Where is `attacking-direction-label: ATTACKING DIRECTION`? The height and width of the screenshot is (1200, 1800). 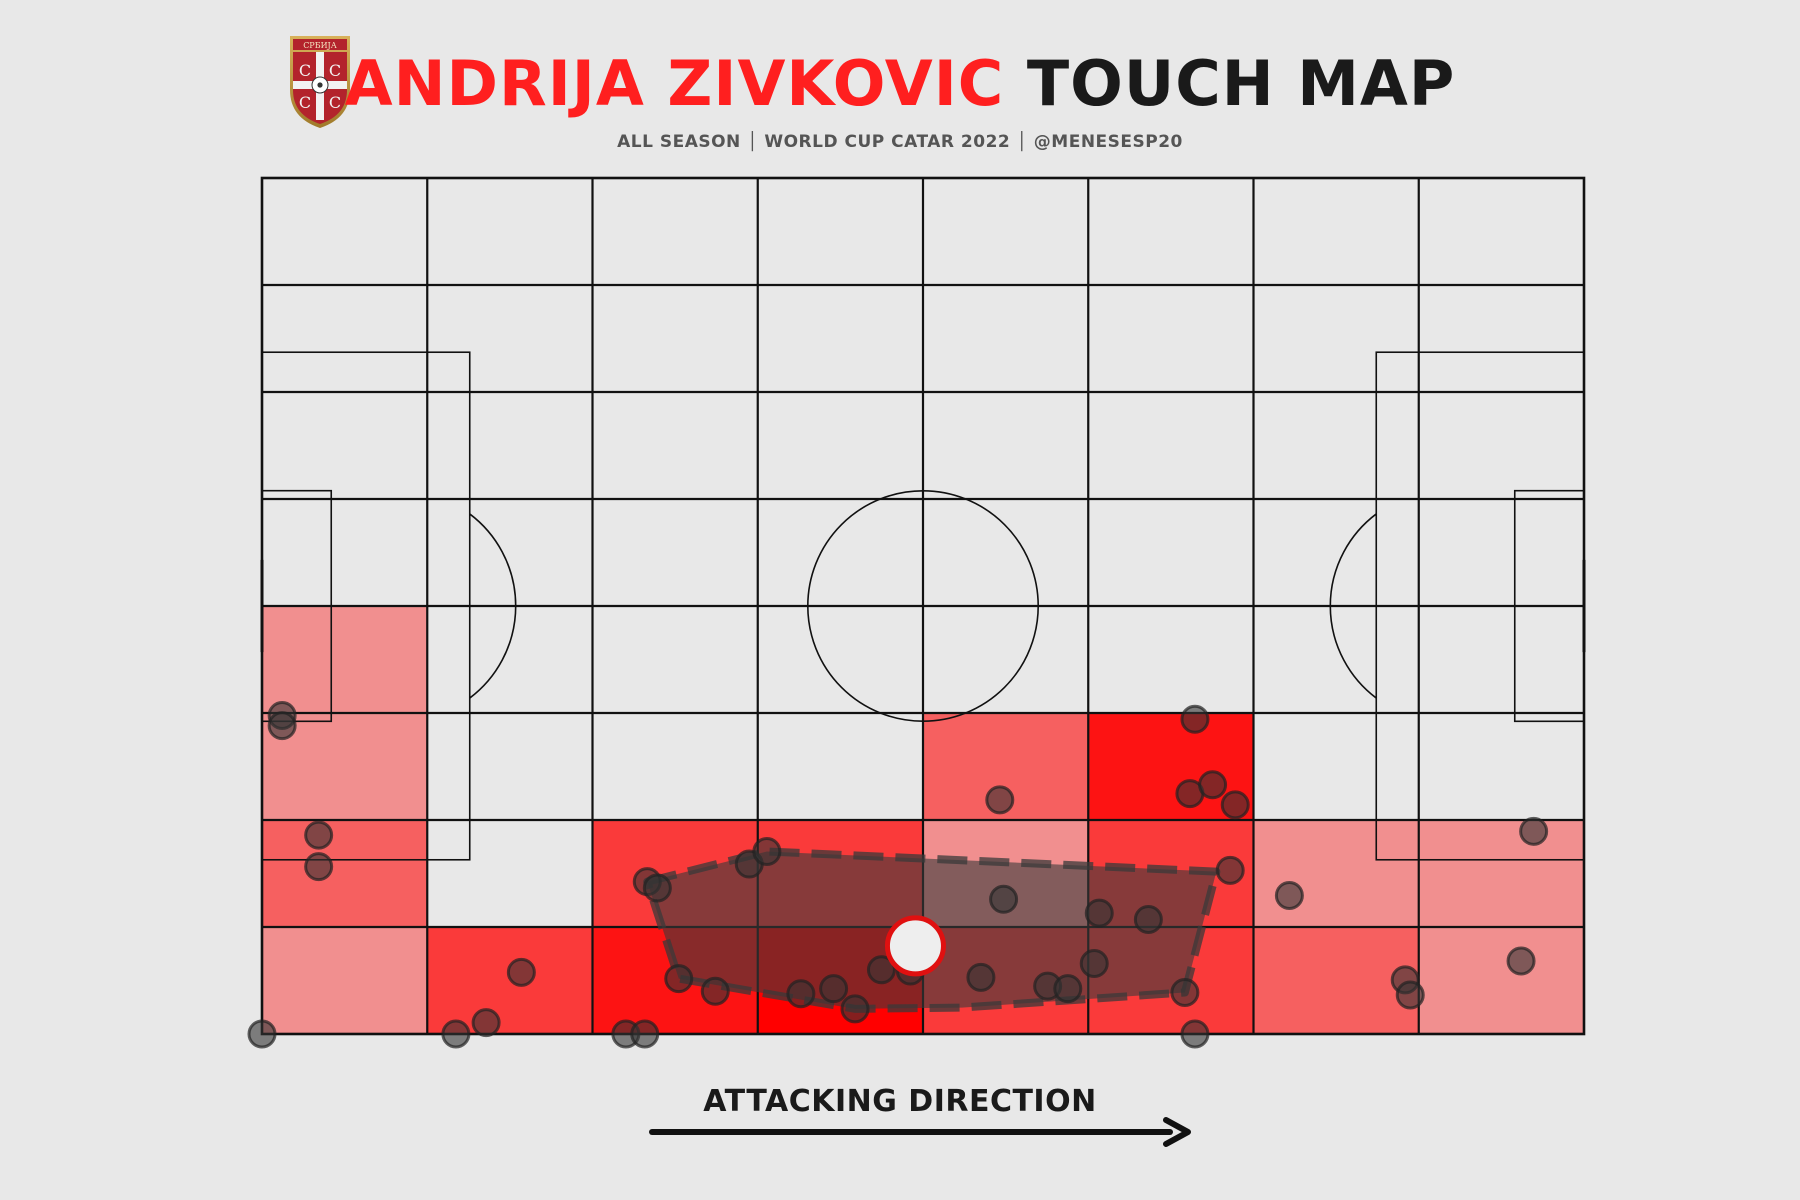
attacking-direction-label: ATTACKING DIRECTION is located at coordinates (900, 1101).